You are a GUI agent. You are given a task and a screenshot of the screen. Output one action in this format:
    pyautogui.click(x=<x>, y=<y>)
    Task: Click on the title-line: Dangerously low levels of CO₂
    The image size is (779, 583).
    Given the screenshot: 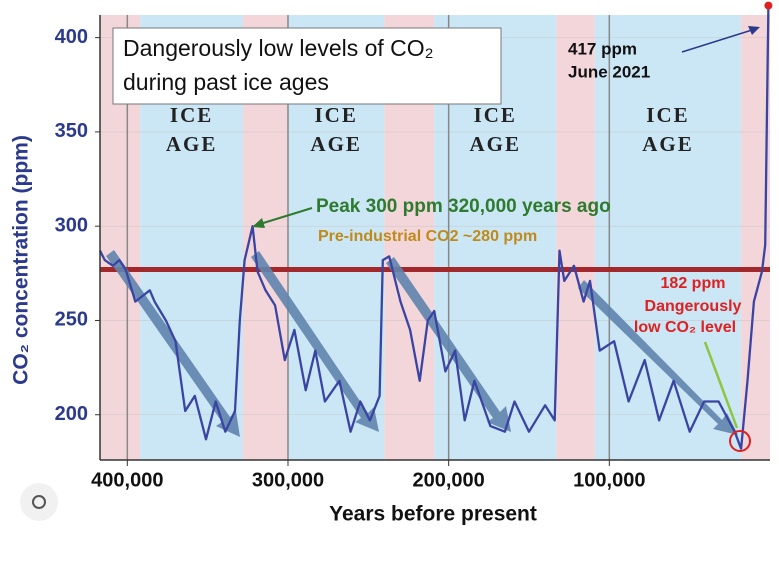 What is the action you would take?
    pyautogui.click(x=278, y=48)
    